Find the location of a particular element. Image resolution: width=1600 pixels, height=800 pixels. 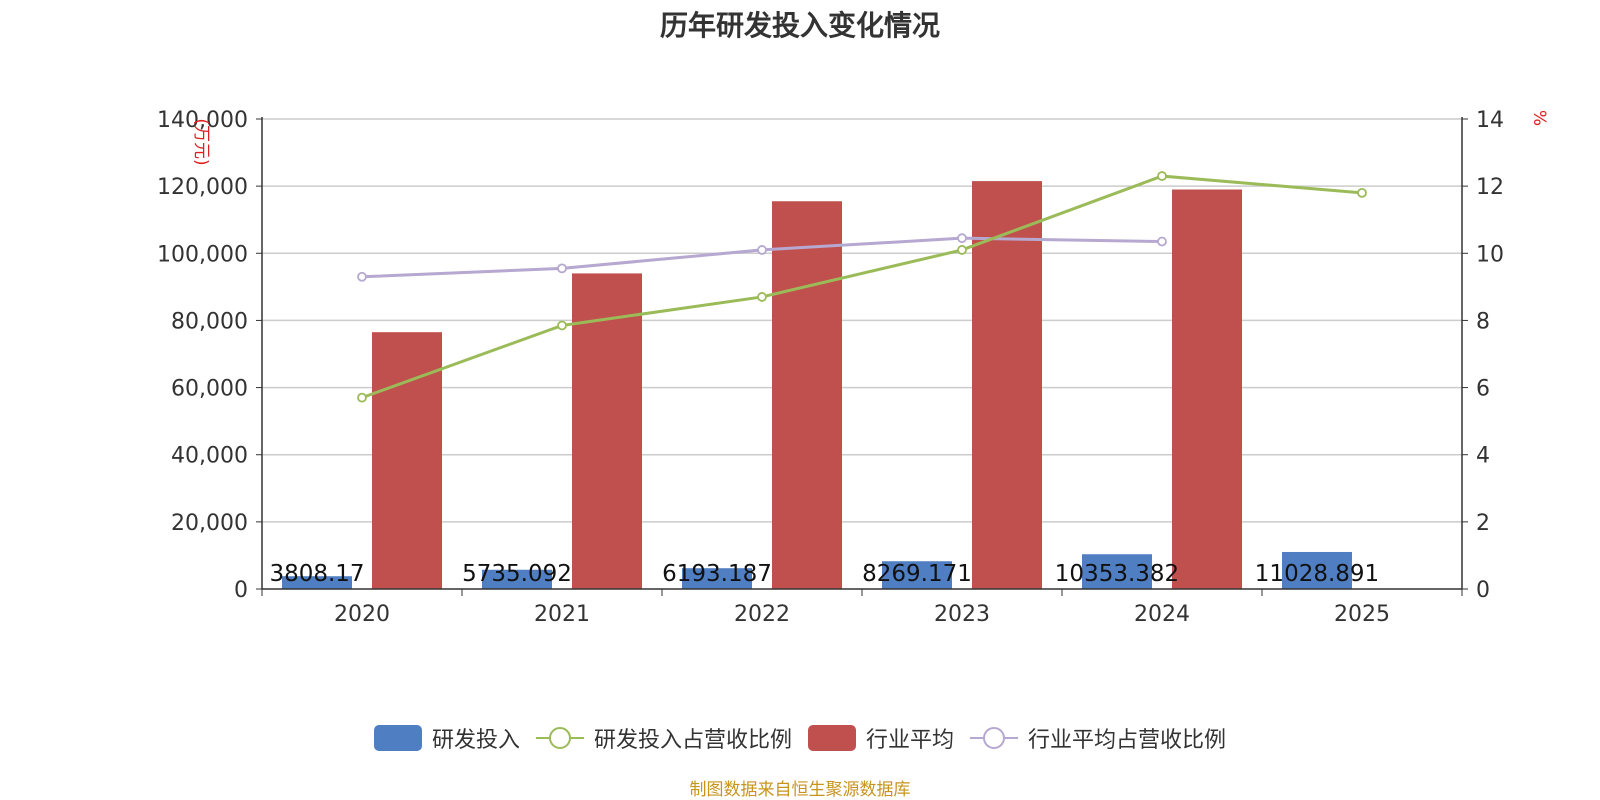

y-right-tick-label: 2 is located at coordinates (1483, 523).